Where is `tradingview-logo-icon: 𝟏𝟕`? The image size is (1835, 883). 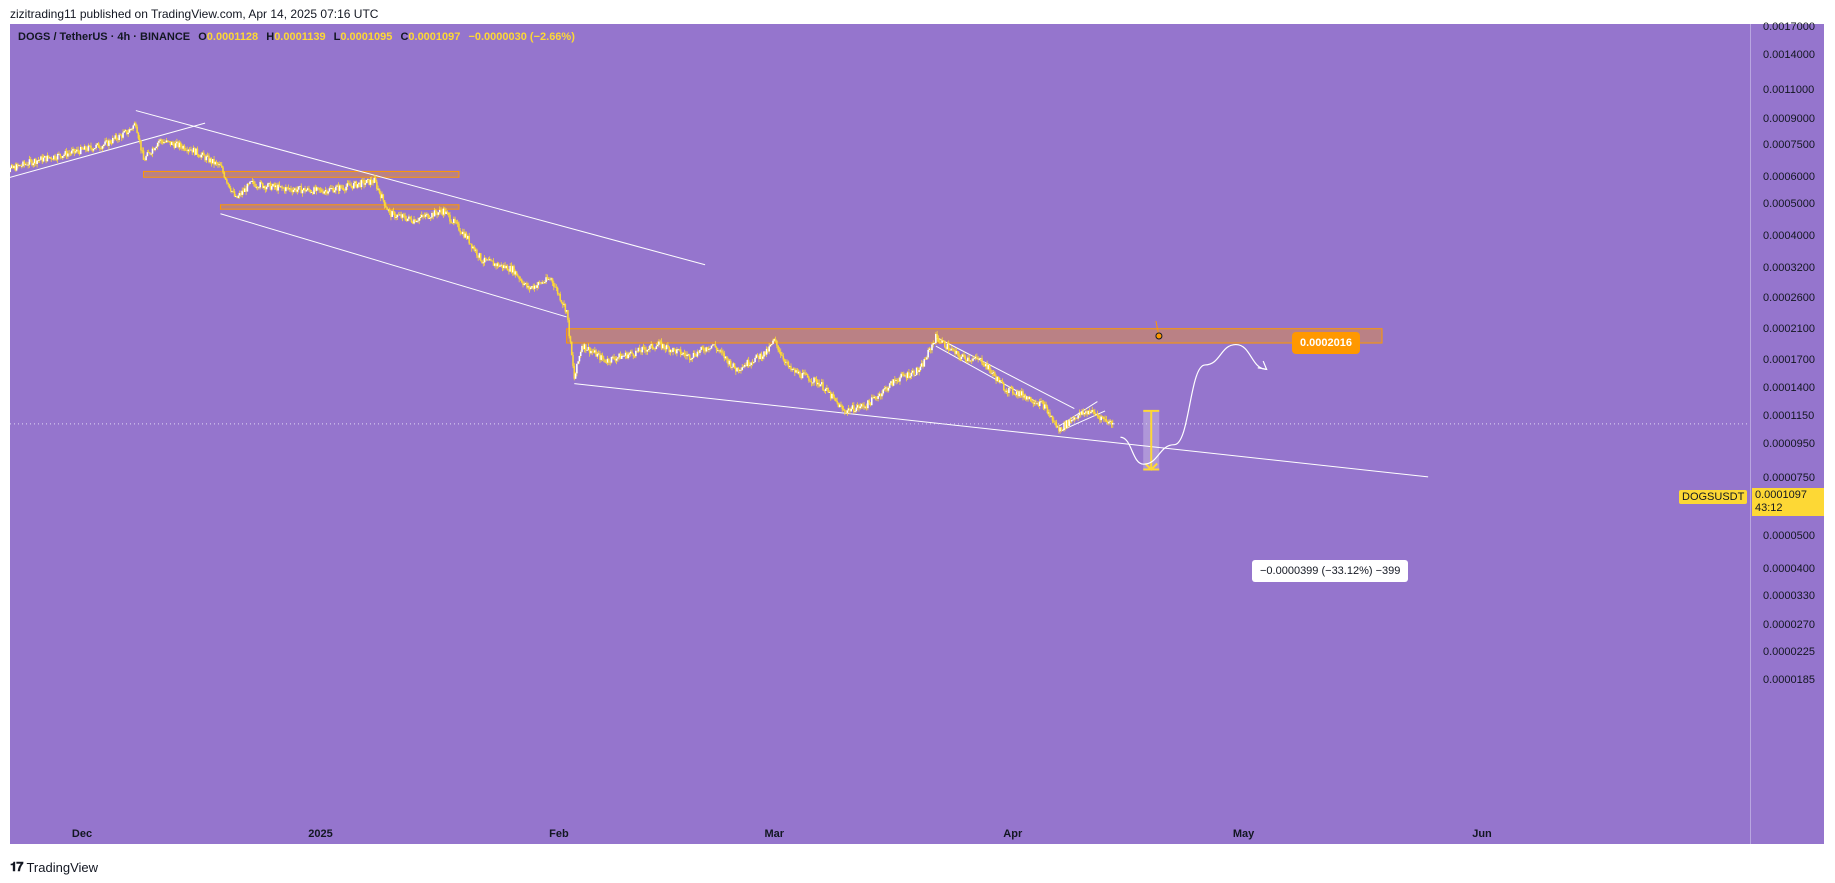
tradingview-logo-icon: 𝟏𝟕 is located at coordinates (17, 866).